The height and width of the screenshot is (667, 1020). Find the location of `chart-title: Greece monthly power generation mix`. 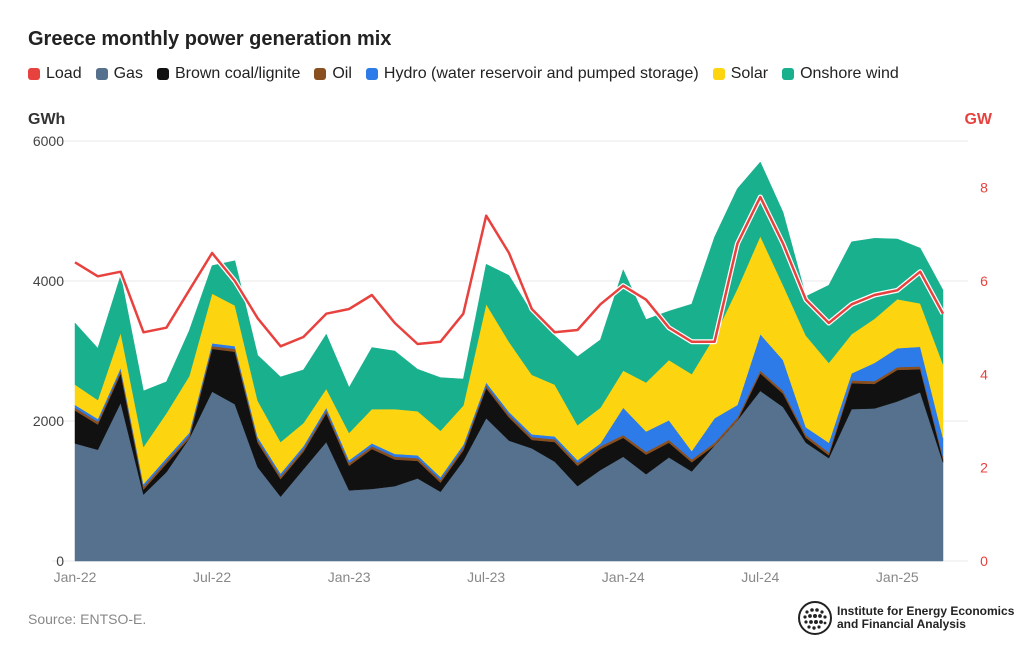

chart-title: Greece monthly power generation mix is located at coordinates (210, 39).